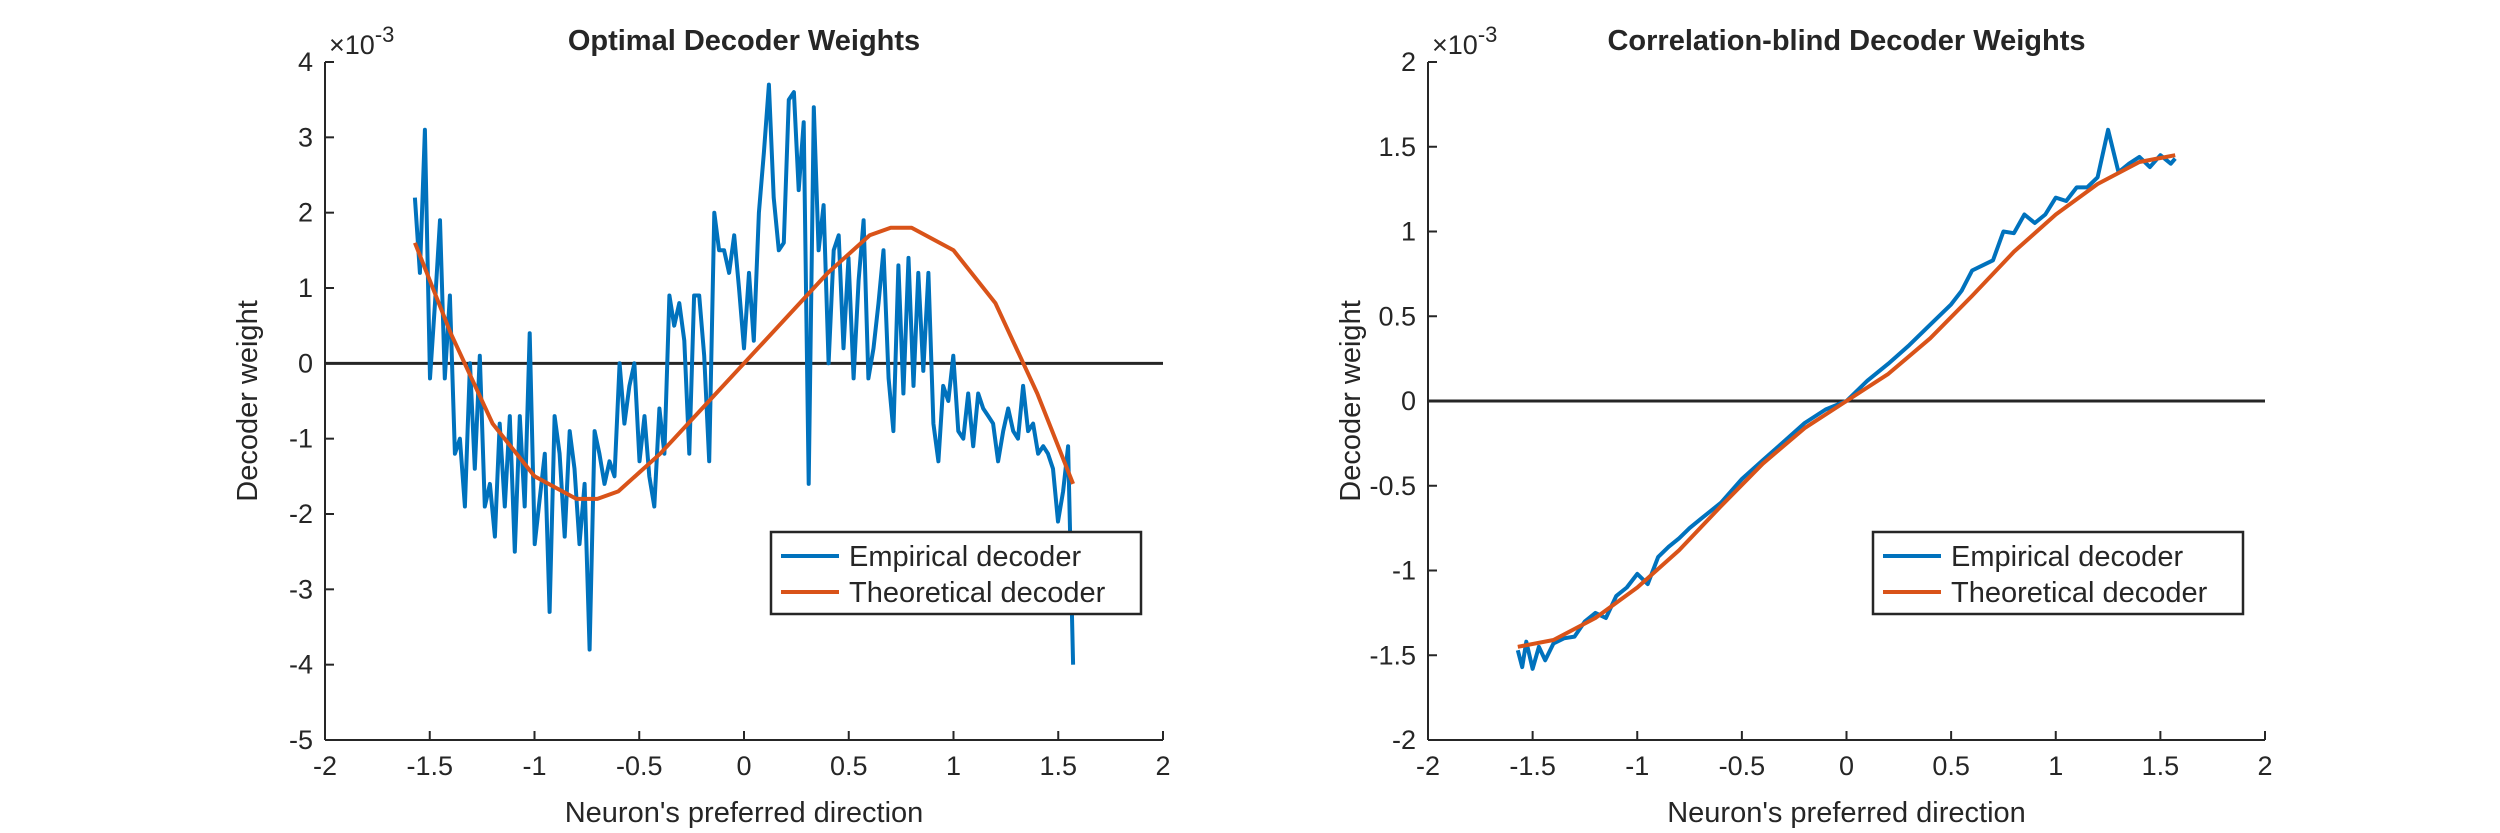  What do you see at coordinates (301, 665) in the screenshot?
I see `y-tick-label: -4` at bounding box center [301, 665].